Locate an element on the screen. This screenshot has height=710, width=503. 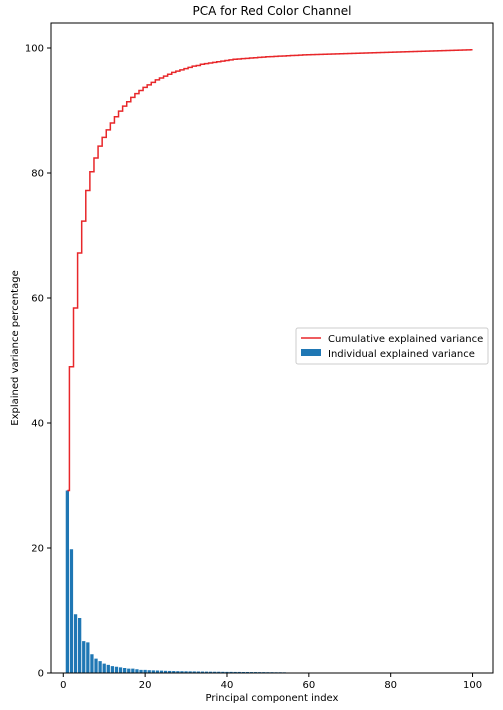
x-tick-label: 0 is located at coordinates (63, 685).